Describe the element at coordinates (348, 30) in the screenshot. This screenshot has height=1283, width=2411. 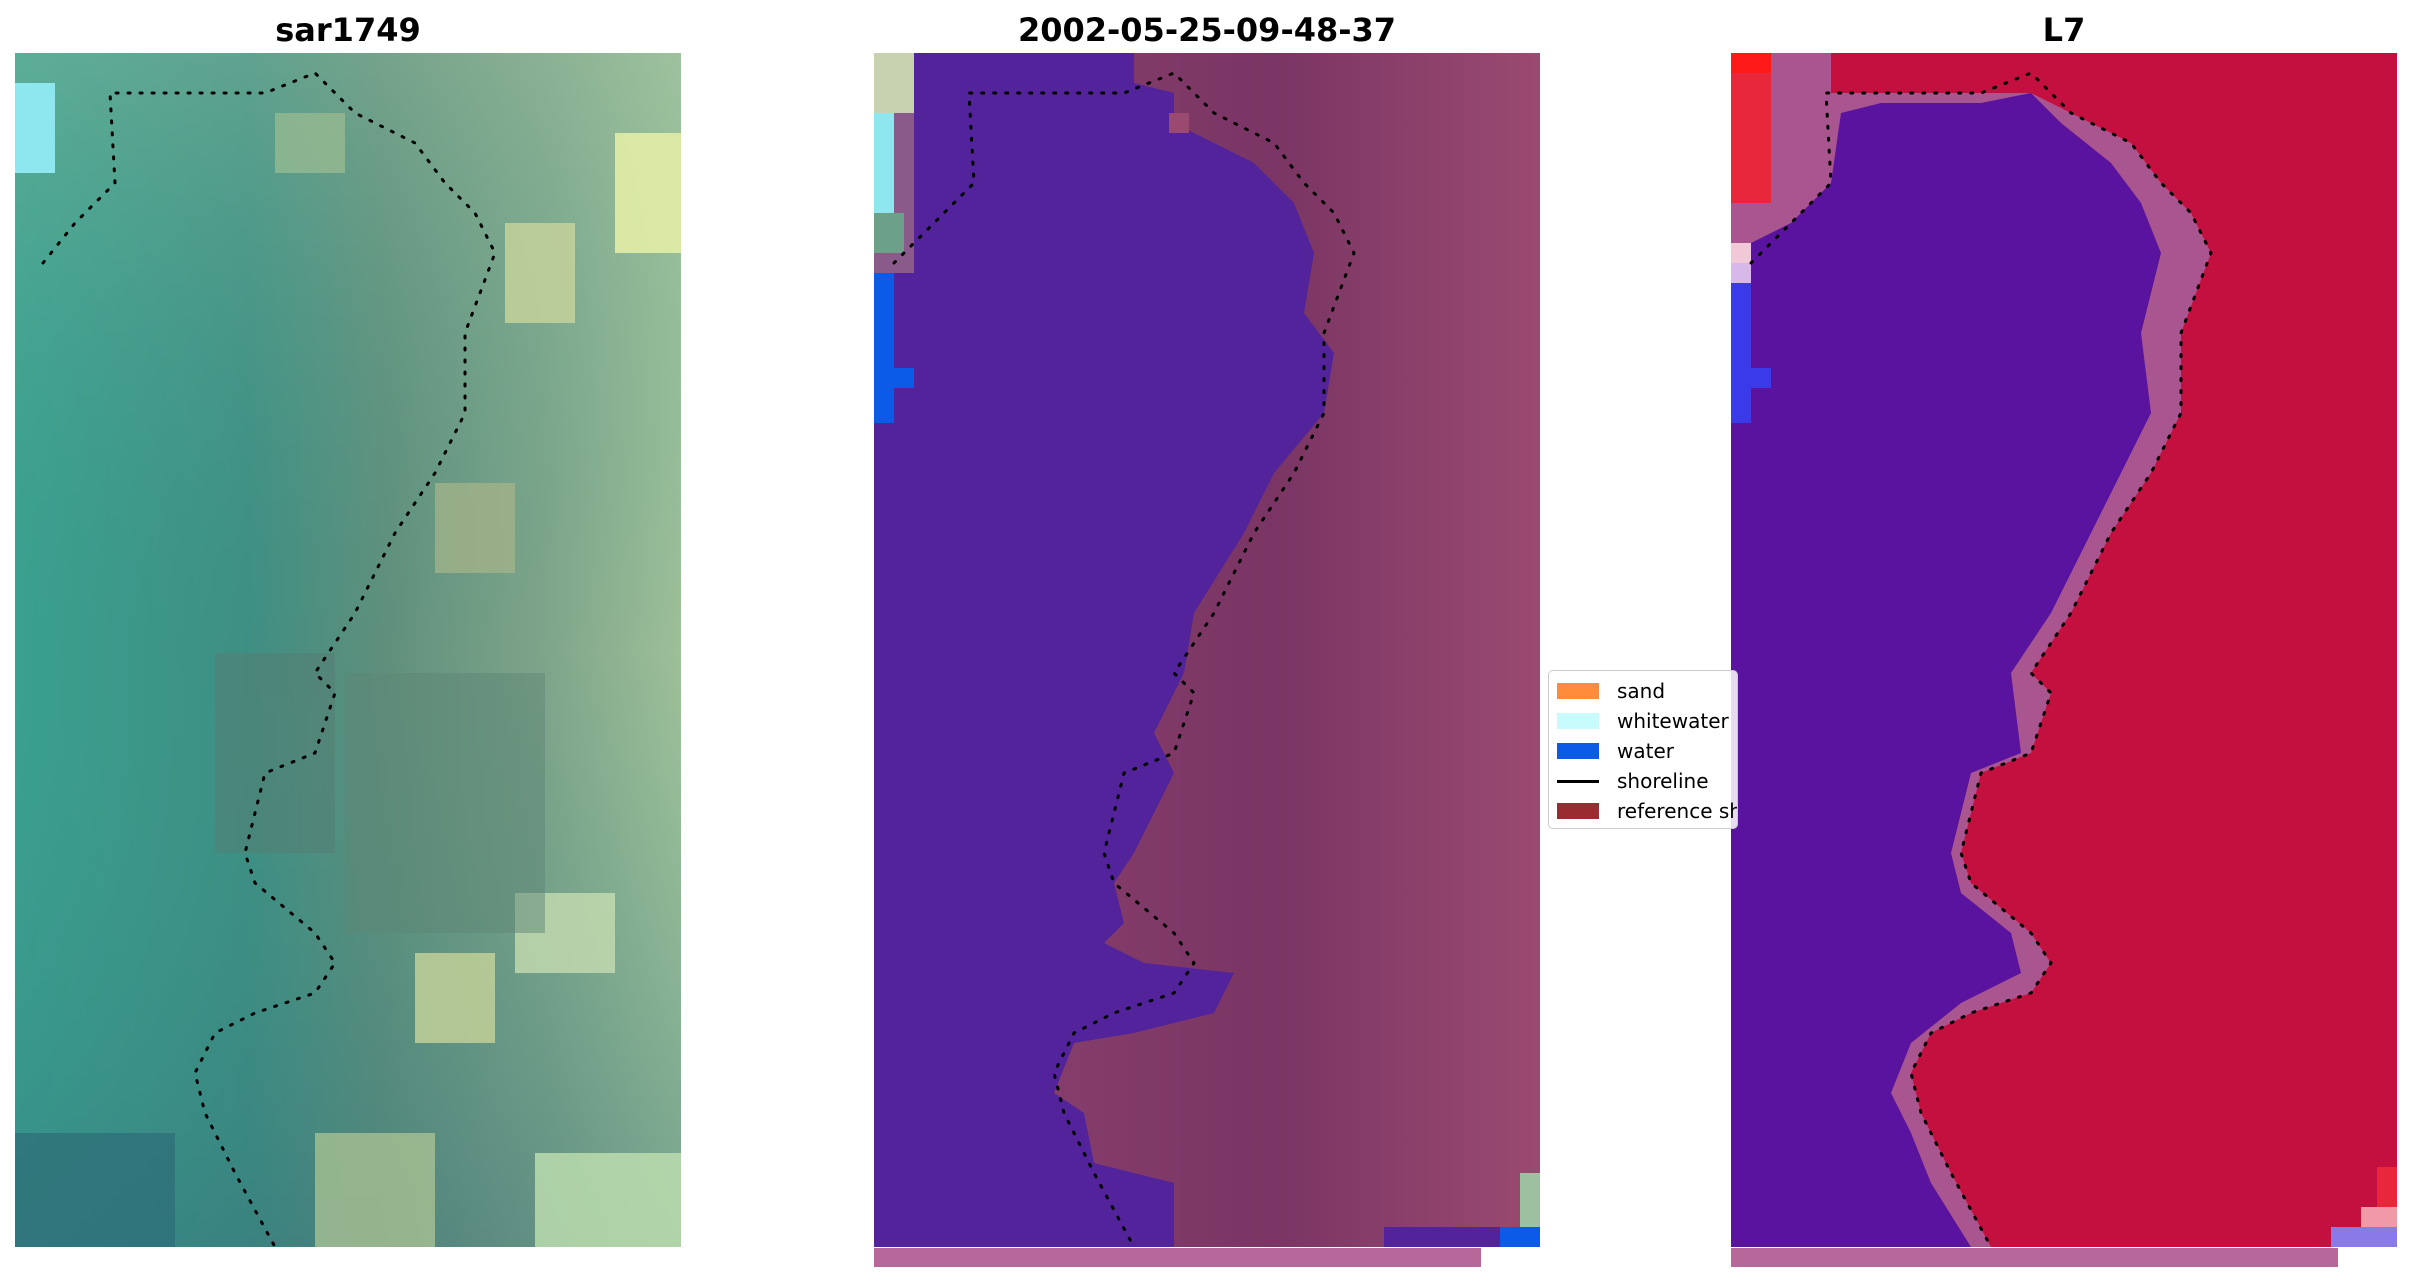
I see `panel-title-rgb: sar1749` at that location.